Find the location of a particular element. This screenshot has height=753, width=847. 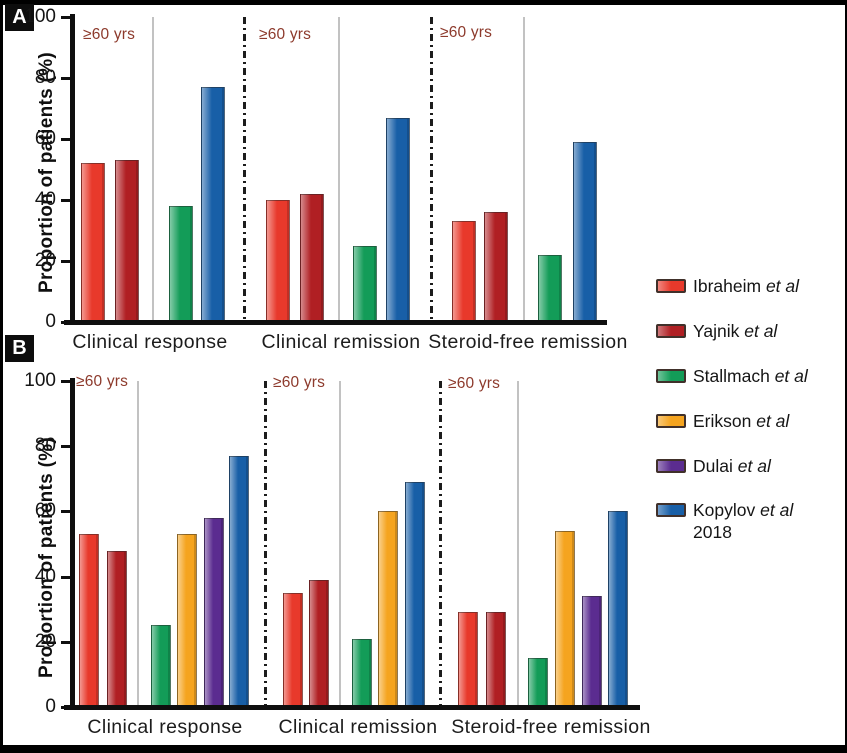

panel-a-category-label-clinical-remission: Clinical remission is located at coordinates (341, 342).